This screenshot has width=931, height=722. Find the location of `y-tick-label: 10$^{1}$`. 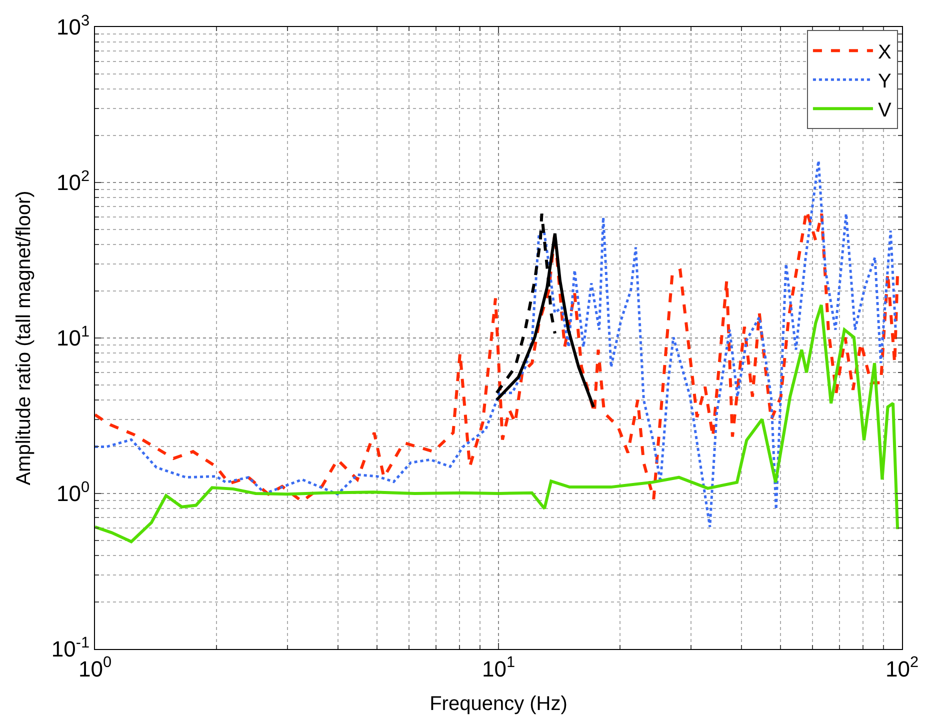

y-tick-label: 10$^{1}$ is located at coordinates (73, 337).